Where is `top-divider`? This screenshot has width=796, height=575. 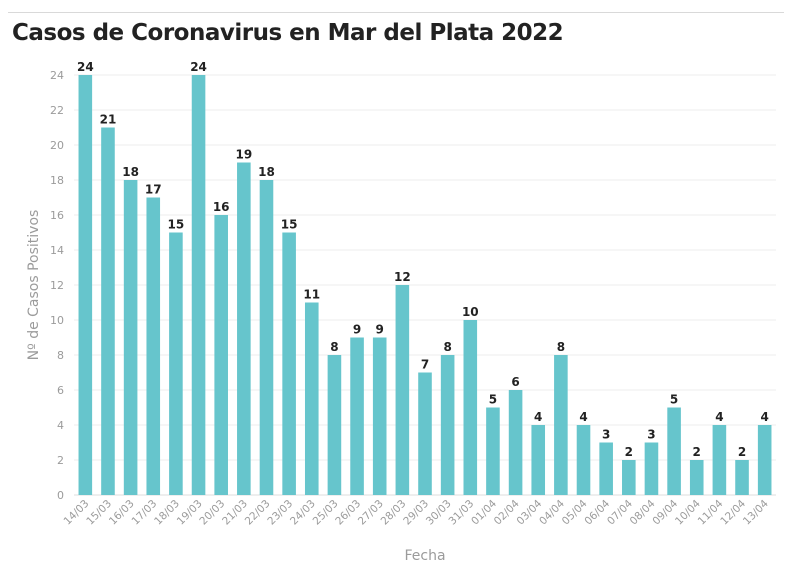
top-divider is located at coordinates (396, 12).